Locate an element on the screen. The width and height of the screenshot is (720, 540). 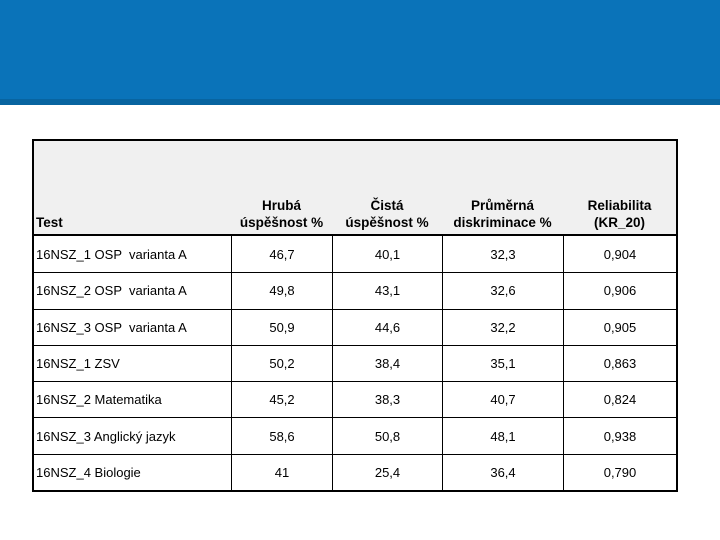
test-name-cell: 16NSZ_1 OSP varianta A is located at coordinates (111, 254).